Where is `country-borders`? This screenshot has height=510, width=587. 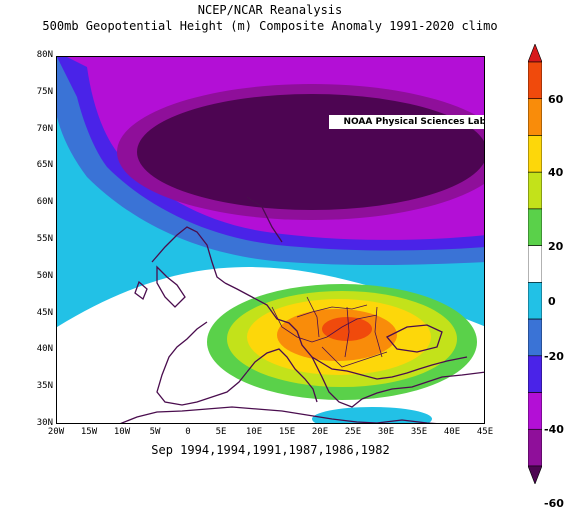 country-borders is located at coordinates (329, 332).